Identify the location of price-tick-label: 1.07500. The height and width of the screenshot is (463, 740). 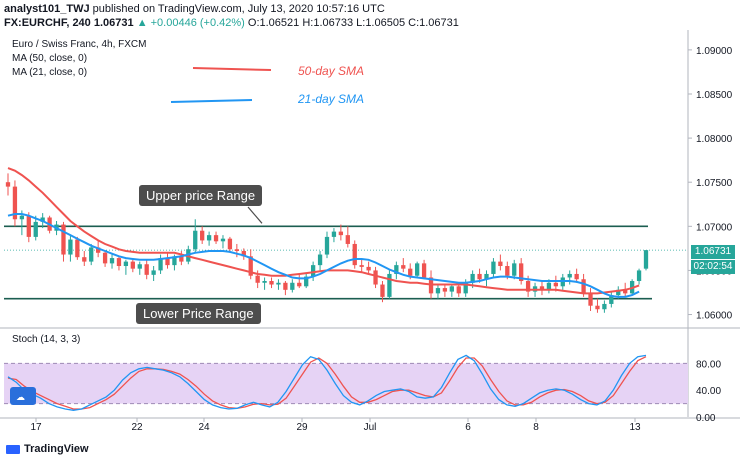
(714, 183).